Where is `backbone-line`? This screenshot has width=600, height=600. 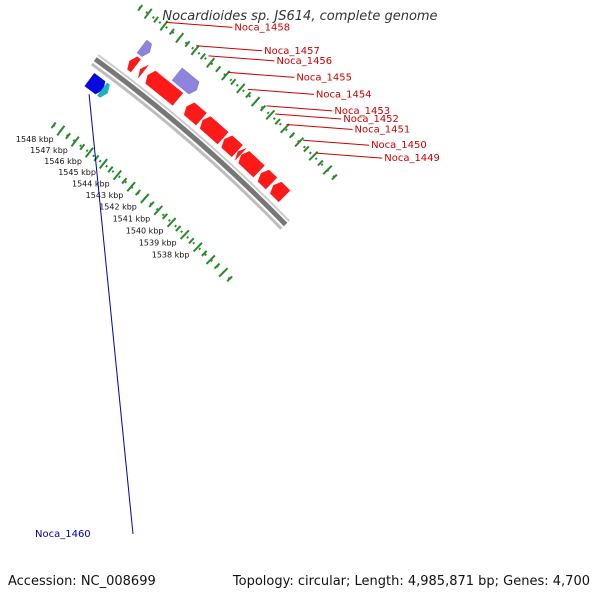 backbone-line is located at coordinates (190, 142).